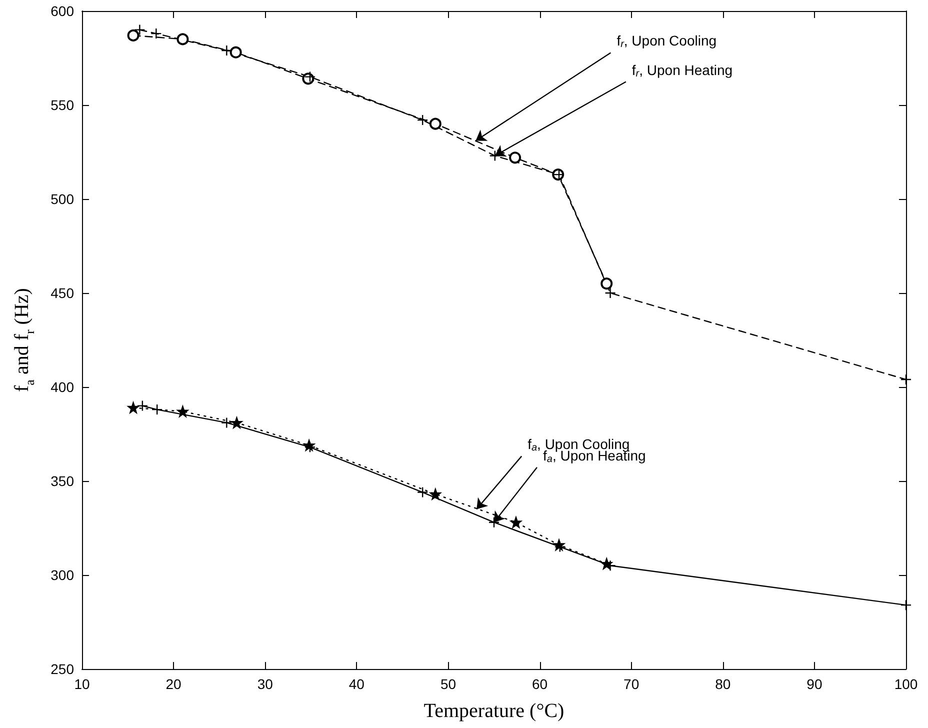 This screenshot has width=928, height=728. Describe the element at coordinates (24, 340) in the screenshot. I see `y-axis-title: fa and fr (Hz)` at that location.